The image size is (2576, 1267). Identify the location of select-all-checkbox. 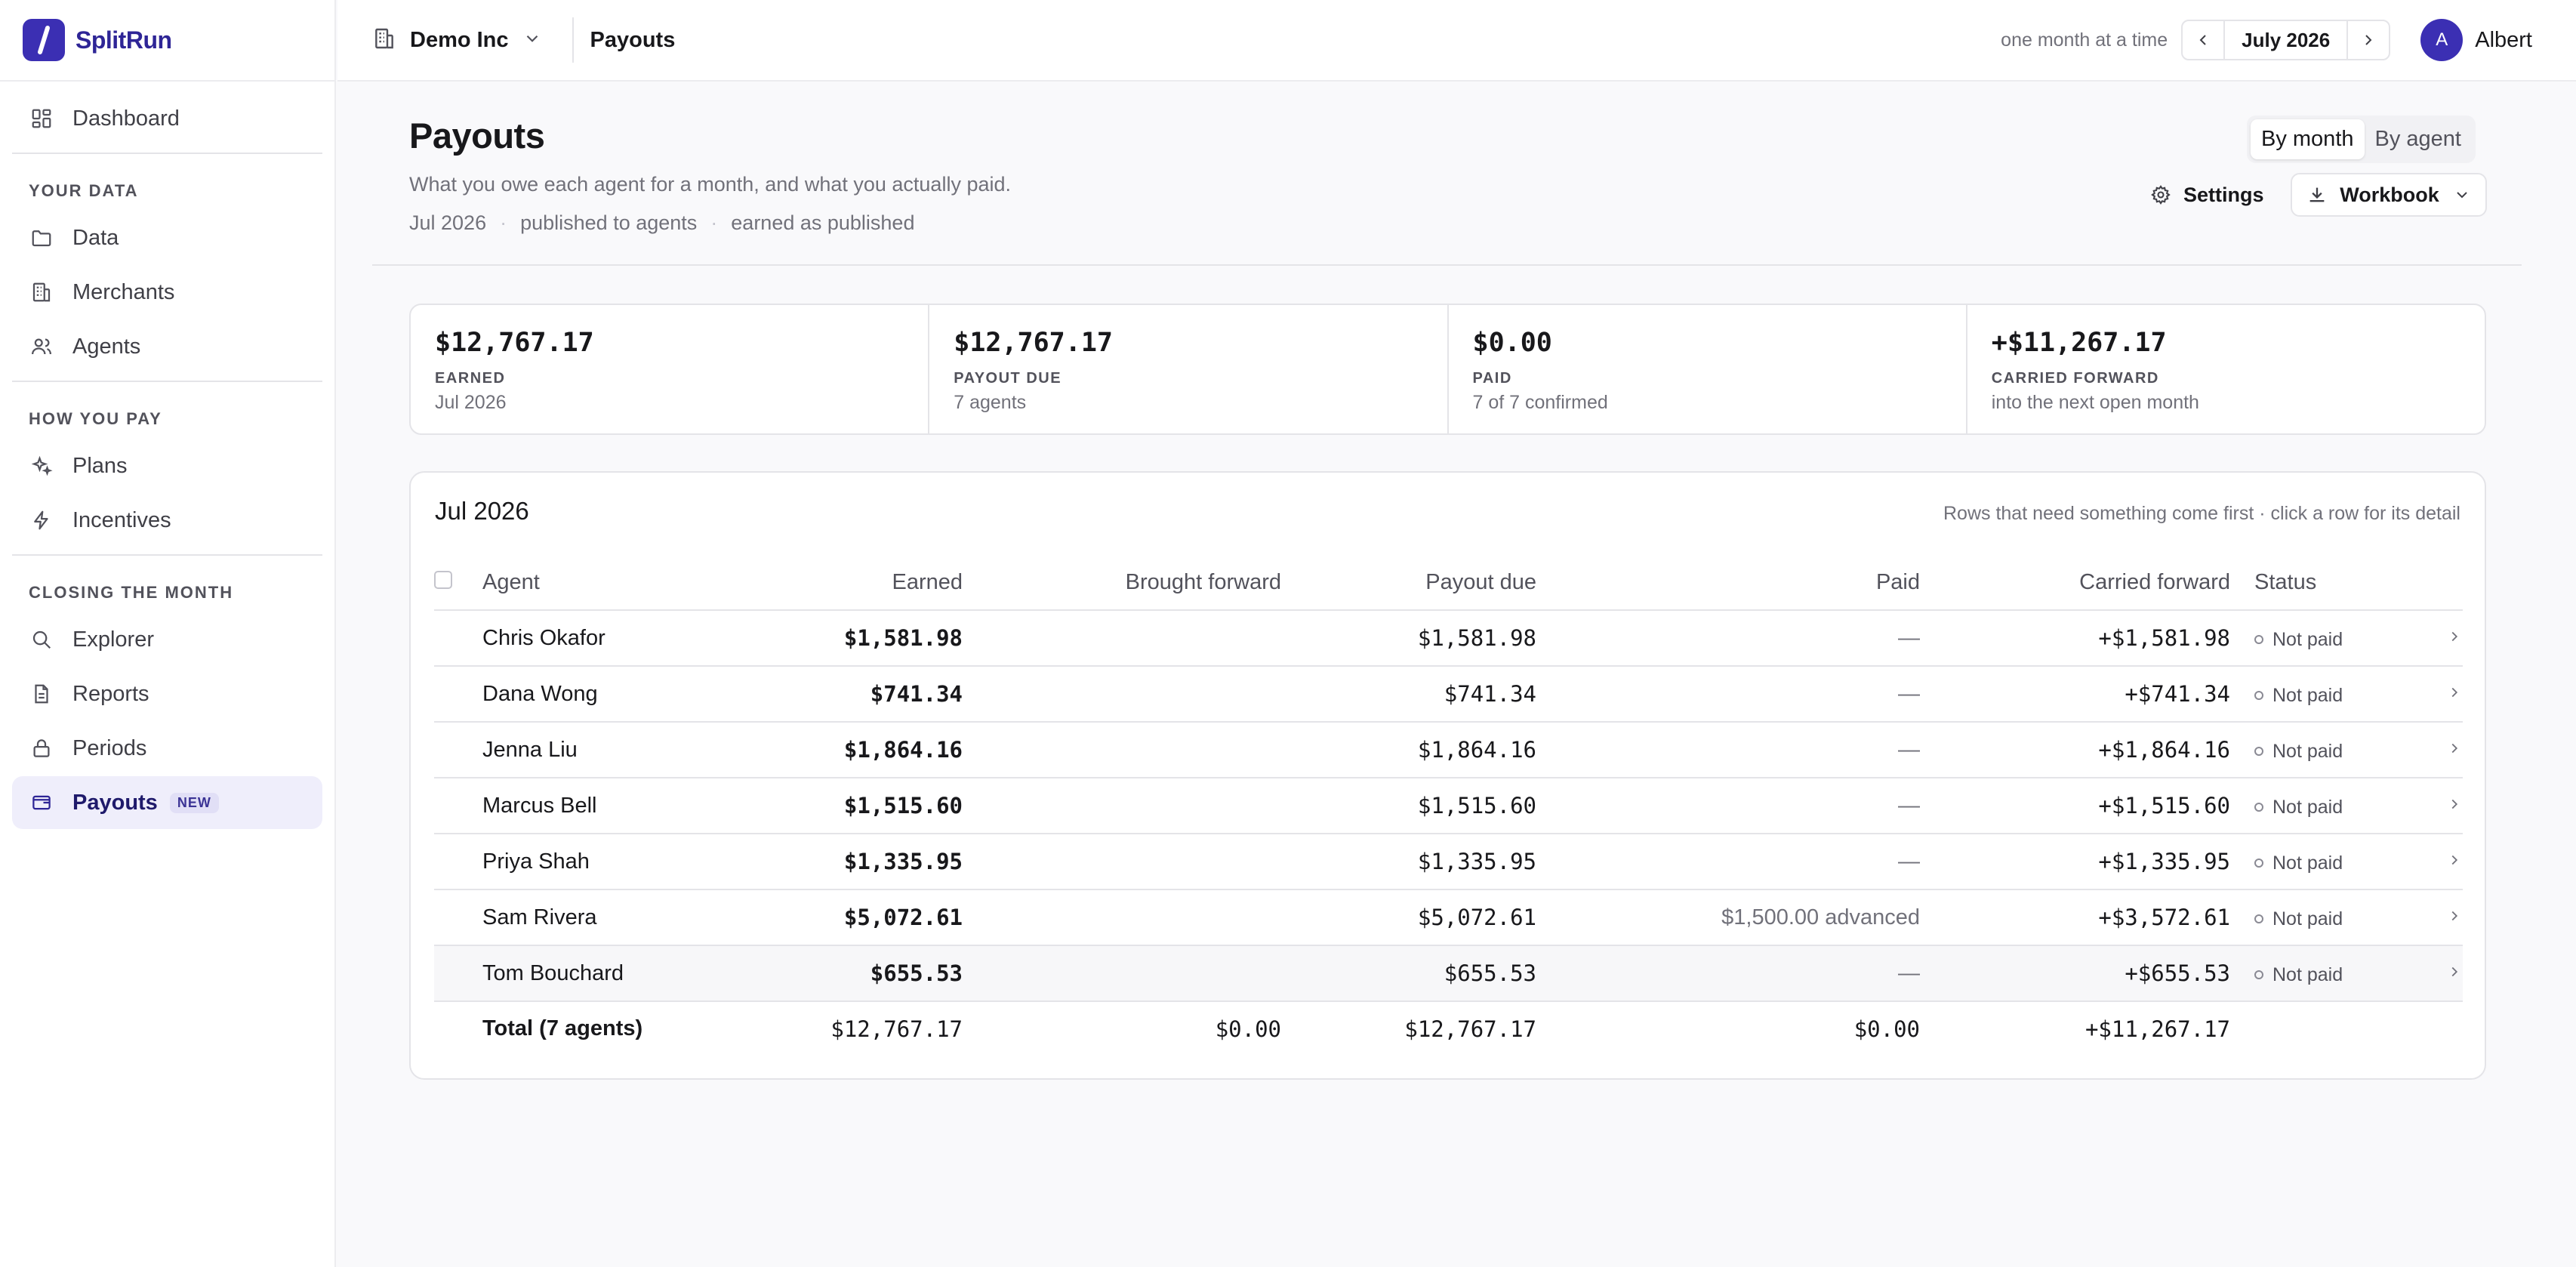
(443, 580).